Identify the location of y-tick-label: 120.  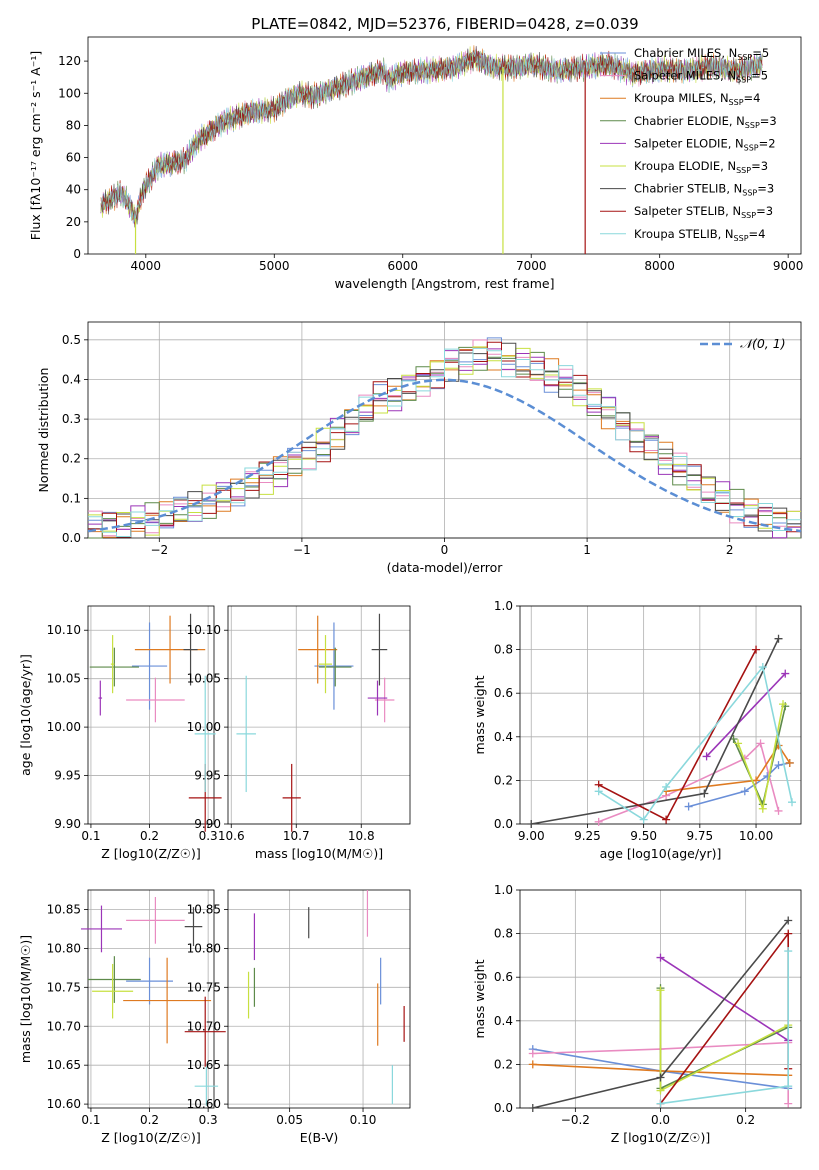
(69, 61).